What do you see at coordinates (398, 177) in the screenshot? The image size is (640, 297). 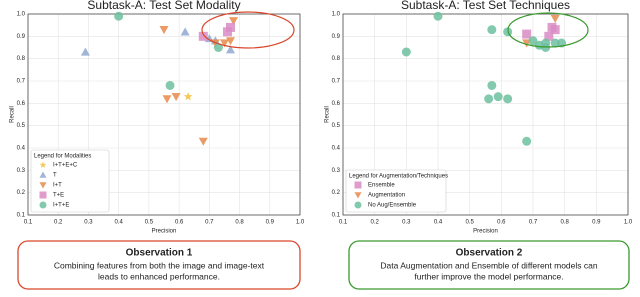 I see `legend-title: Legend for Augmentation/Techniques` at bounding box center [398, 177].